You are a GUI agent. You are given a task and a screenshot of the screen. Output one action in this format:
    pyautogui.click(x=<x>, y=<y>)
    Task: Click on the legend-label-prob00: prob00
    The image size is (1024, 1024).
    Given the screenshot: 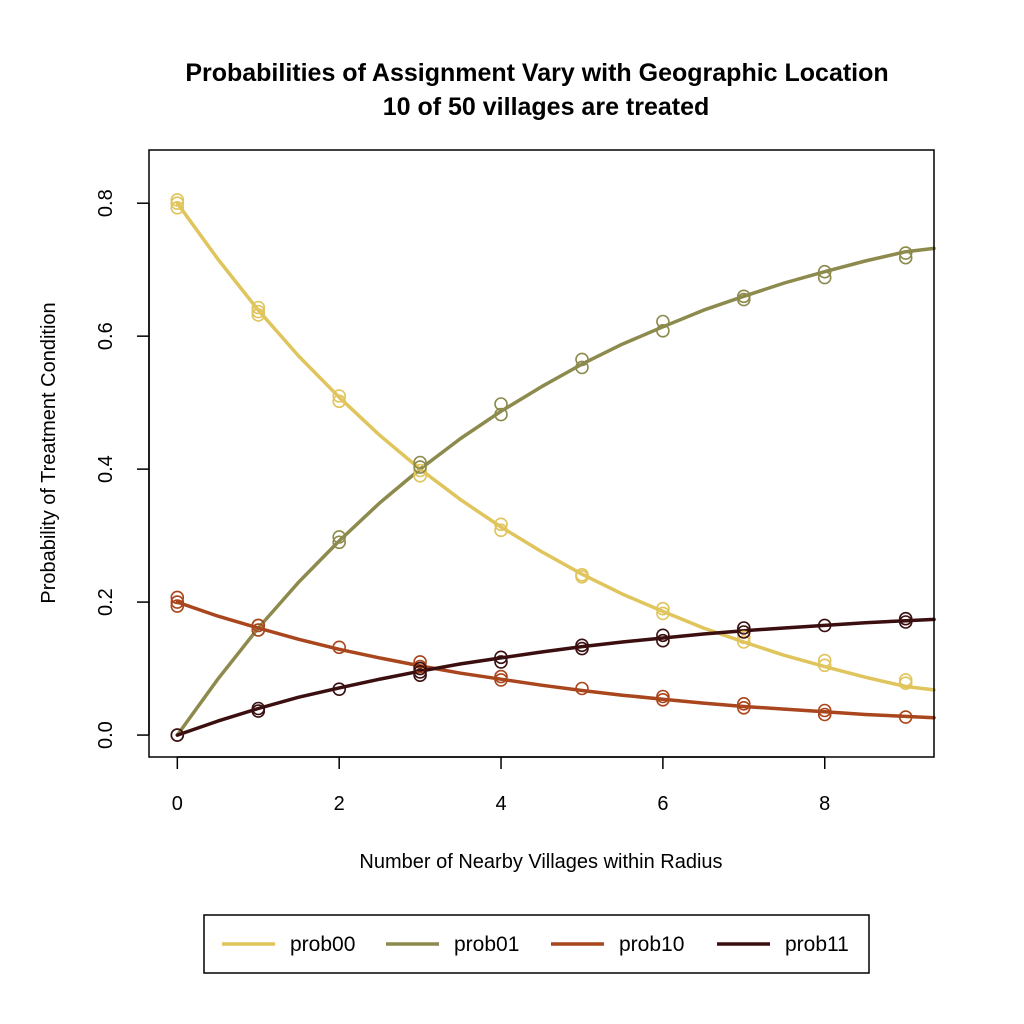 What is the action you would take?
    pyautogui.click(x=322, y=944)
    